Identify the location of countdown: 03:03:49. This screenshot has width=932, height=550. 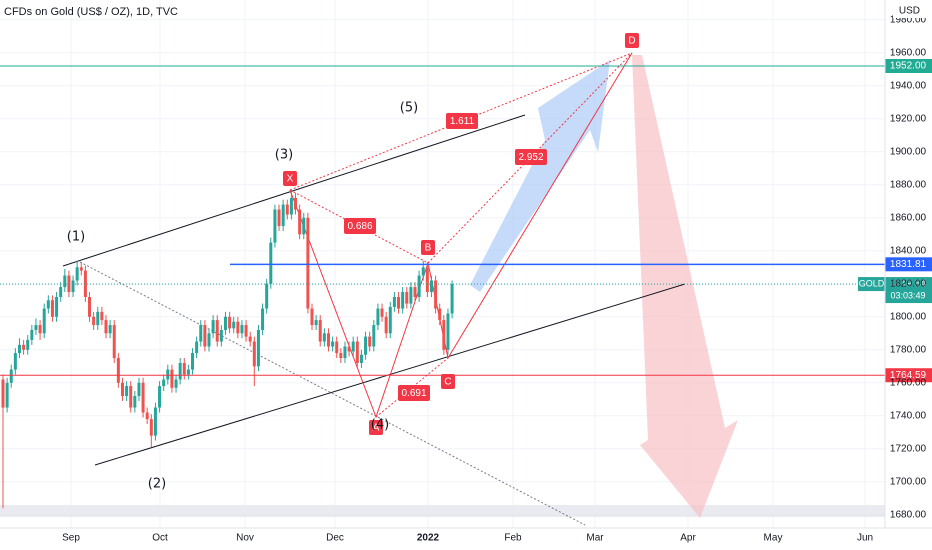
(907, 295).